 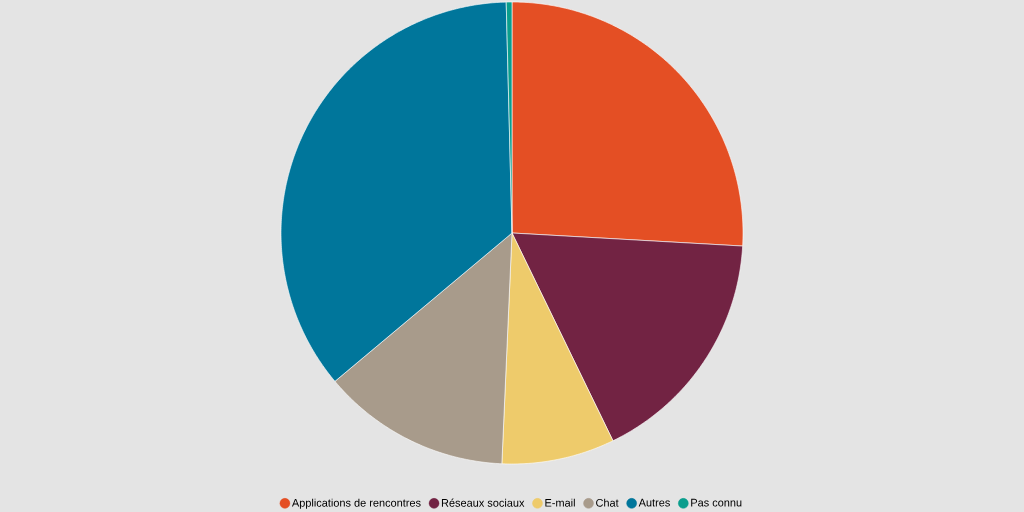 I want to click on legend-label: E-mail, so click(x=560, y=502).